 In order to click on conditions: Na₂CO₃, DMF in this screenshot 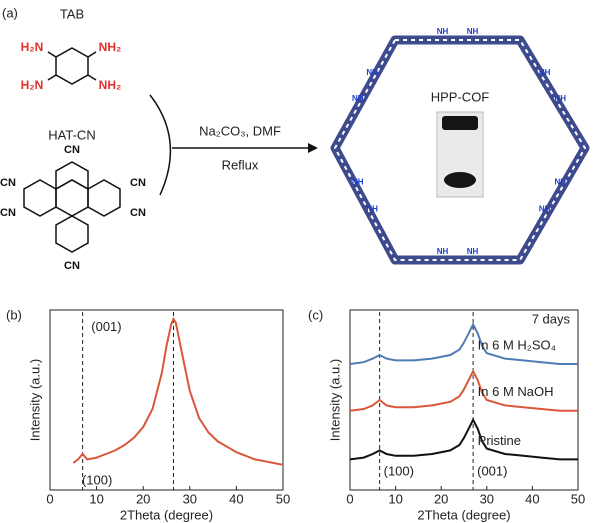, I will do `click(240, 130)`.